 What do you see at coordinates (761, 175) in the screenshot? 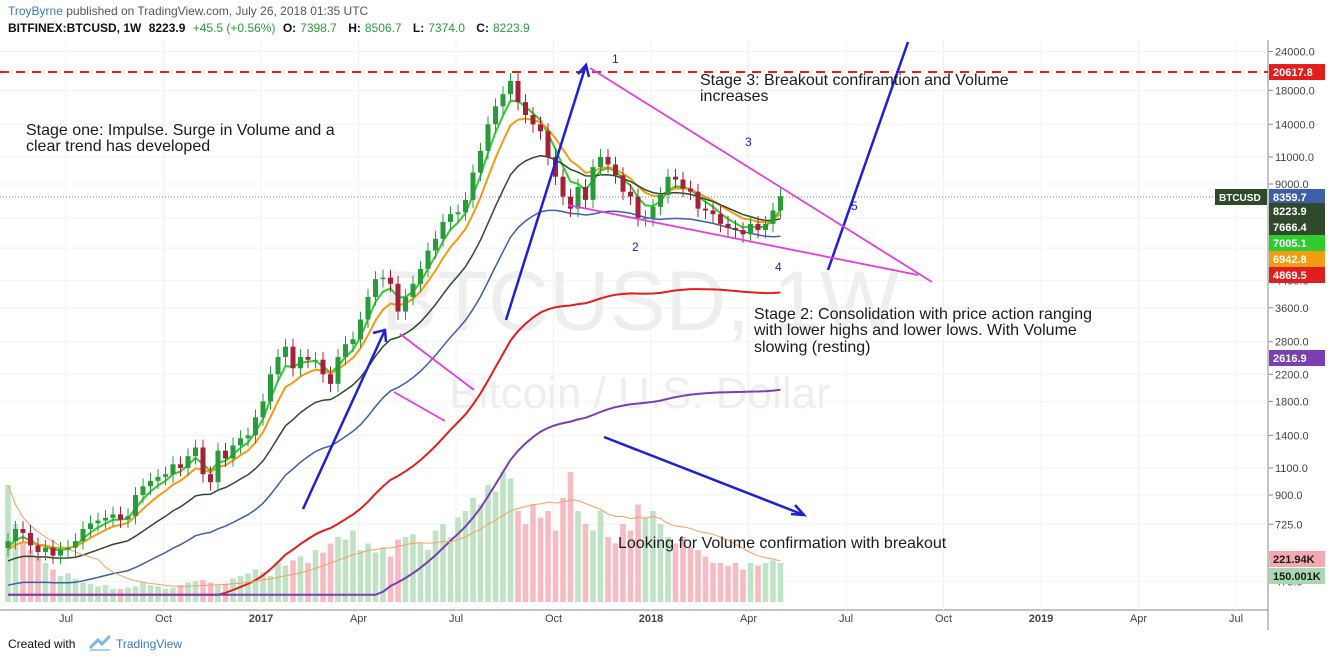
I see `wedge-upper-line` at bounding box center [761, 175].